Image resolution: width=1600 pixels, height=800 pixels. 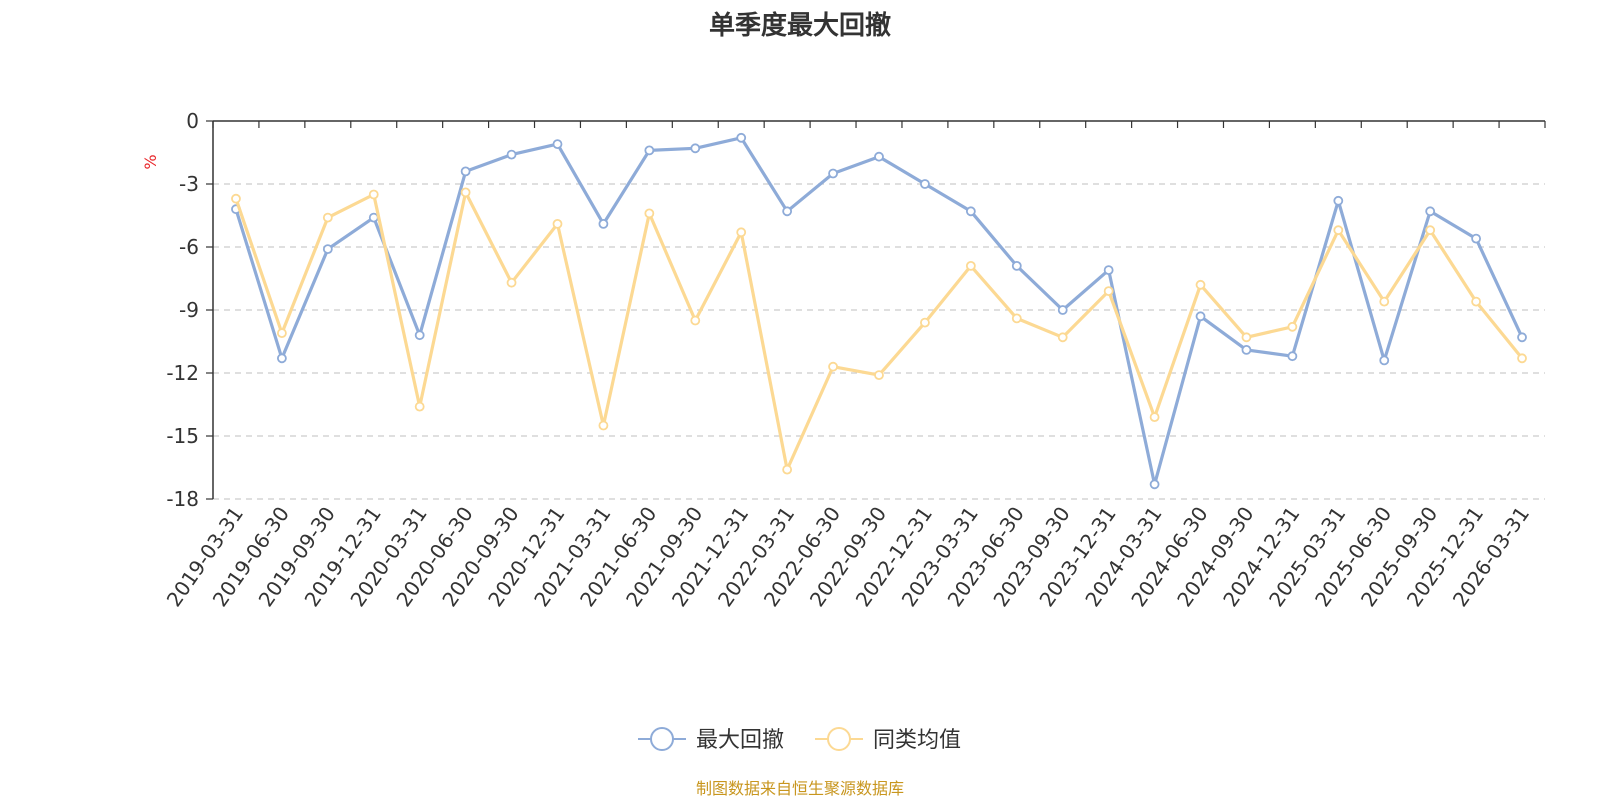 What do you see at coordinates (917, 740) in the screenshot?
I see `legend-label: 同类均值` at bounding box center [917, 740].